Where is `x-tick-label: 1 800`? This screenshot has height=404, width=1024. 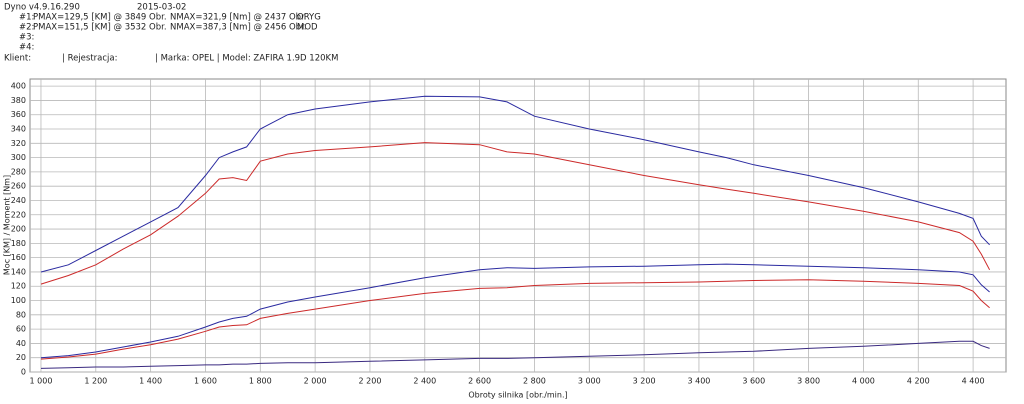 x-tick-label: 1 800 is located at coordinates (260, 381).